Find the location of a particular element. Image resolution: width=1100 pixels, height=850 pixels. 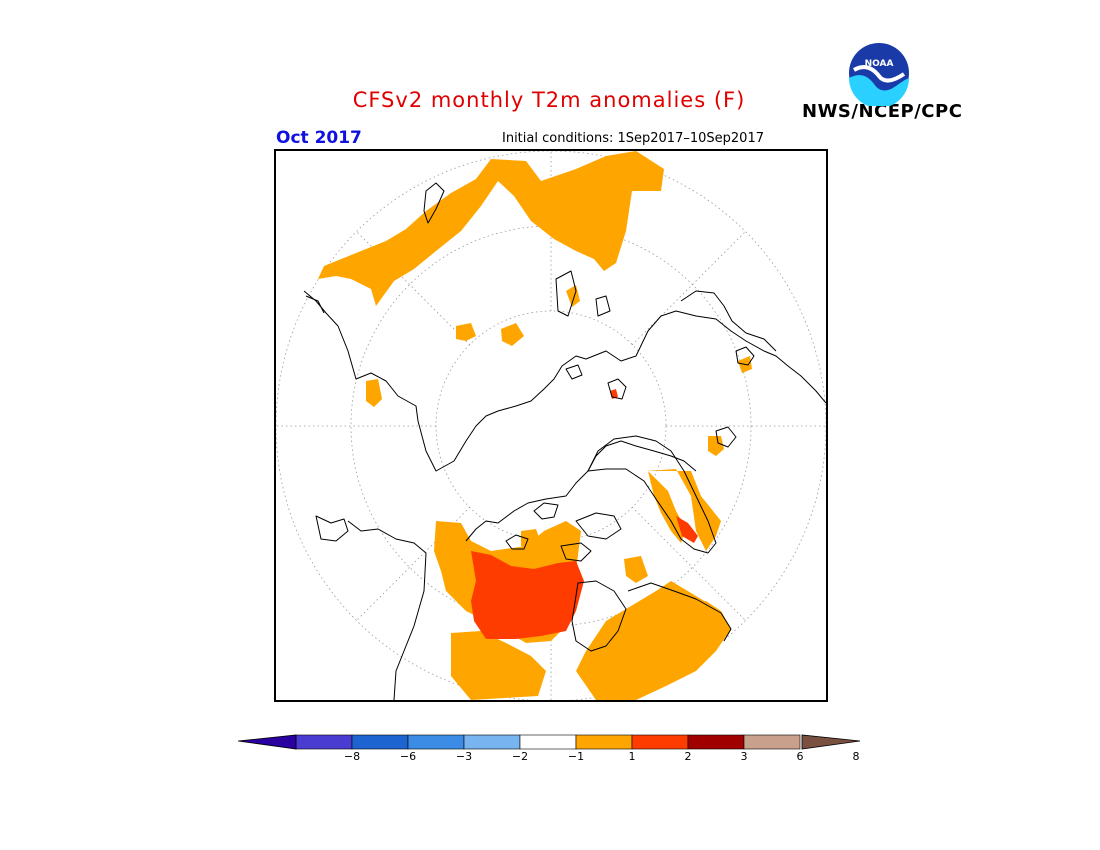

colorbar-tick-label: 3 is located at coordinates (744, 756).